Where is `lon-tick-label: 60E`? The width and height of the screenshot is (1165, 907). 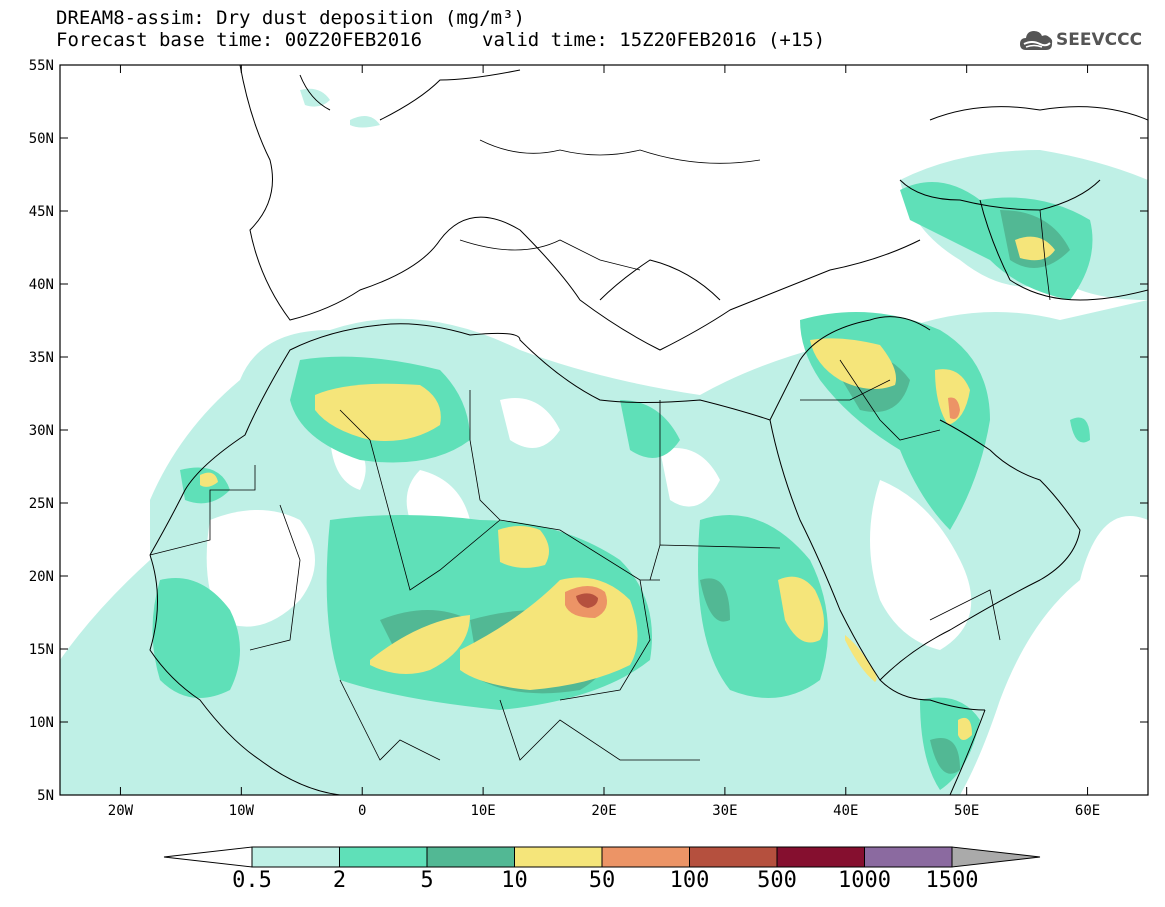
lon-tick-label: 60E is located at coordinates (1087, 811).